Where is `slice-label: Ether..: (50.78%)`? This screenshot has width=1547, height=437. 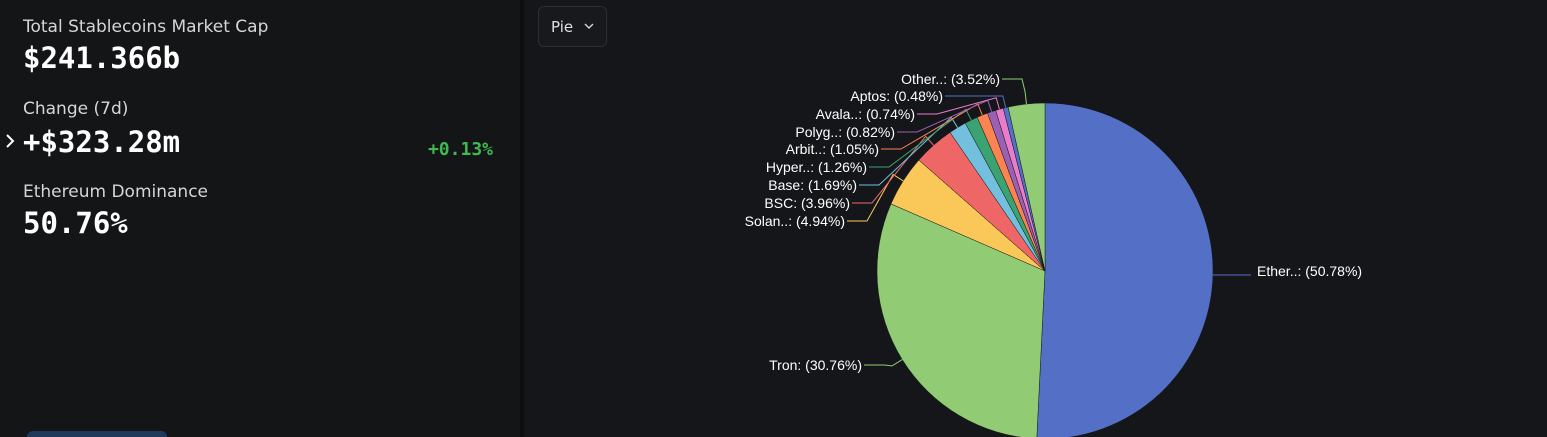 slice-label: Ether..: (50.78%) is located at coordinates (1309, 271).